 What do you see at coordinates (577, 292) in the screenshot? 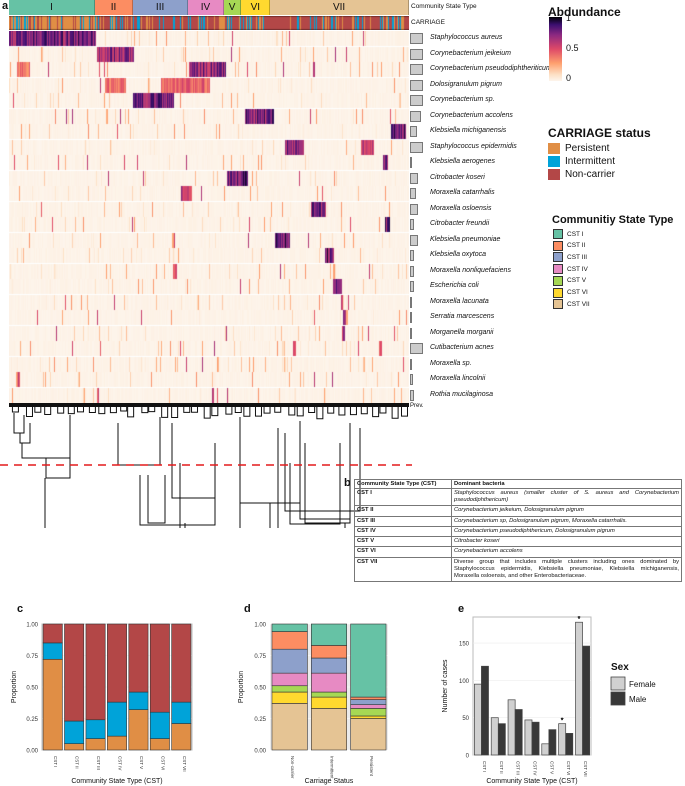
I see `legend-label: CST VI` at bounding box center [577, 292].